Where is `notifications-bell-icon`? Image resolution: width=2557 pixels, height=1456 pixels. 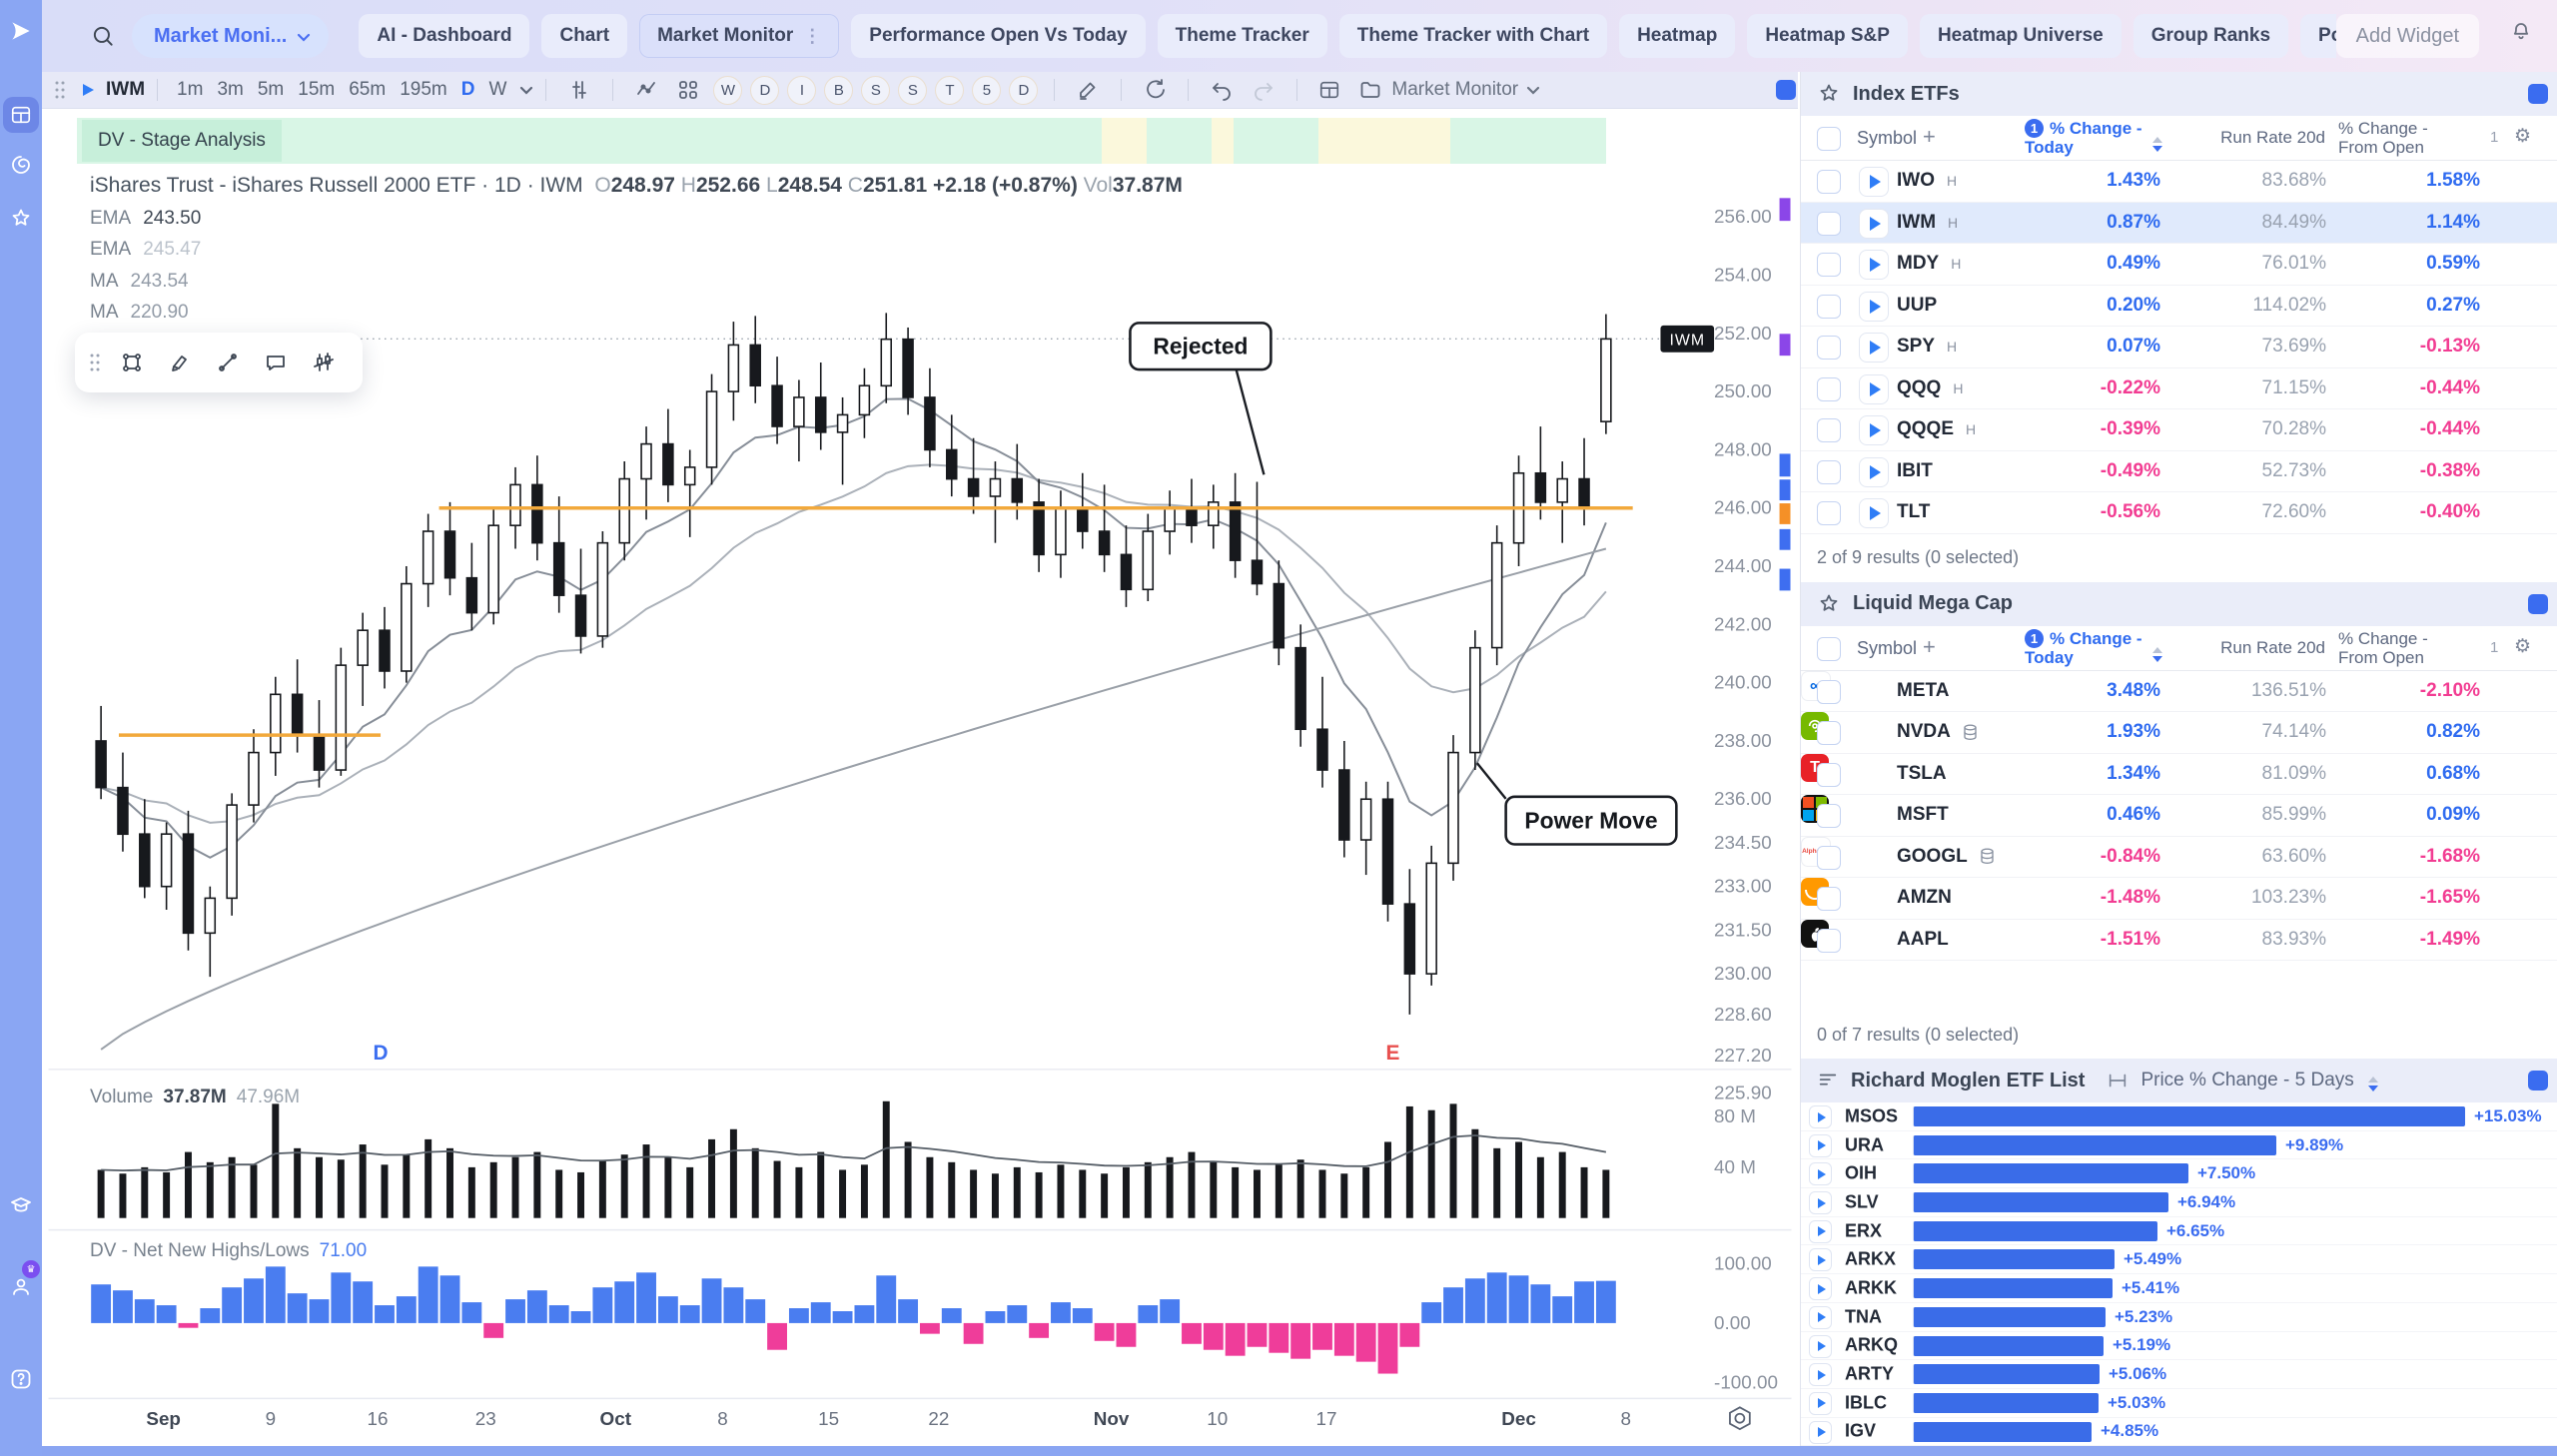 notifications-bell-icon is located at coordinates (2521, 34).